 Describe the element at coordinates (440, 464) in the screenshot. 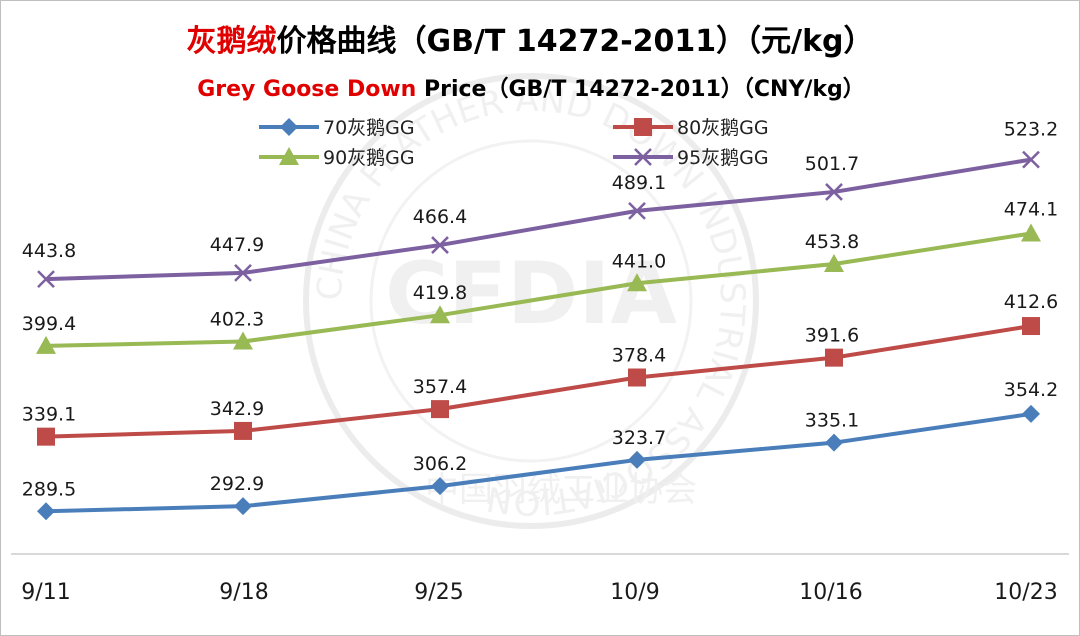

I see `data-label: 306.2` at that location.